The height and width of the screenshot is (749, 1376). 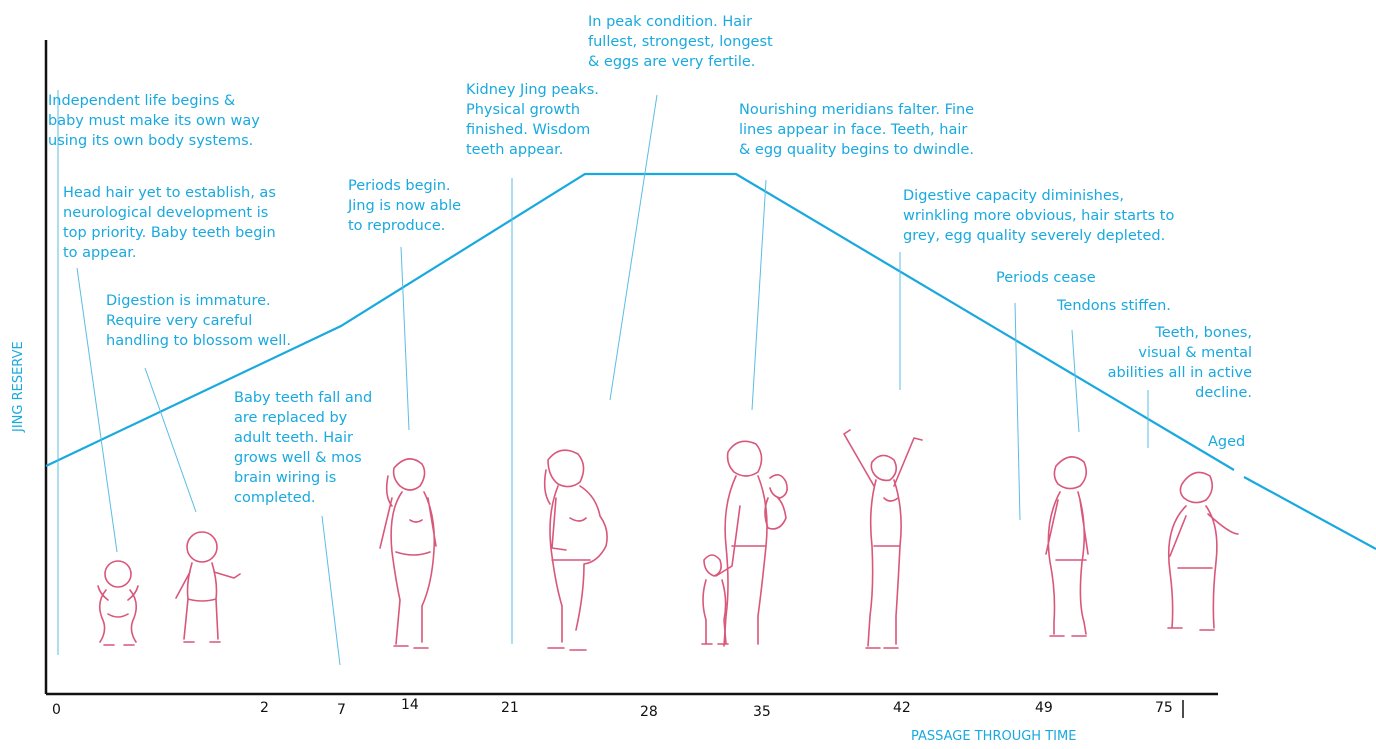 I want to click on tick-label: 0, so click(x=56, y=710).